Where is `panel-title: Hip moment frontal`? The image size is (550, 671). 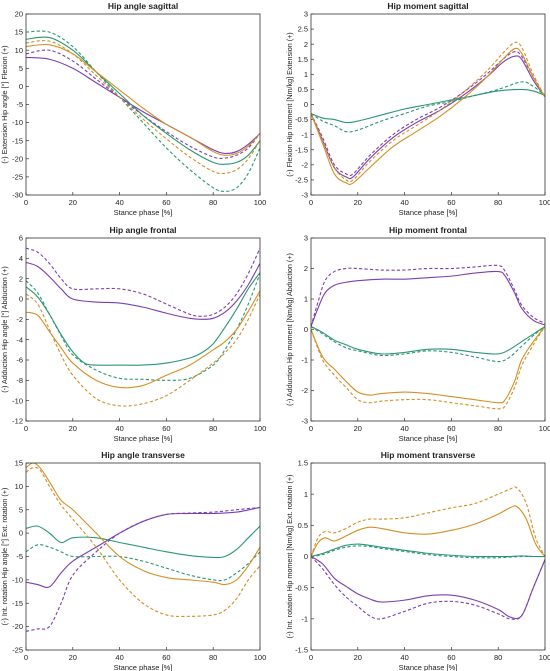 panel-title: Hip moment frontal is located at coordinates (428, 230).